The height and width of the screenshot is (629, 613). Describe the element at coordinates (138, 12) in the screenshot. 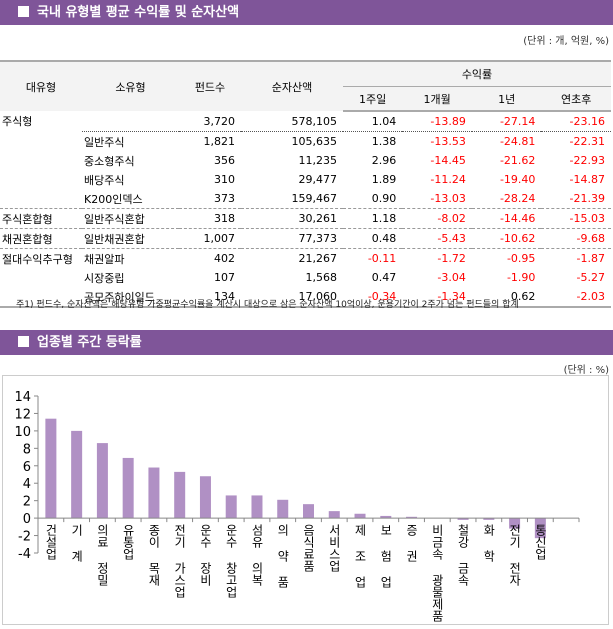

I see `section-title: 국내 유형별 평균 수익률 및 순자산액` at that location.